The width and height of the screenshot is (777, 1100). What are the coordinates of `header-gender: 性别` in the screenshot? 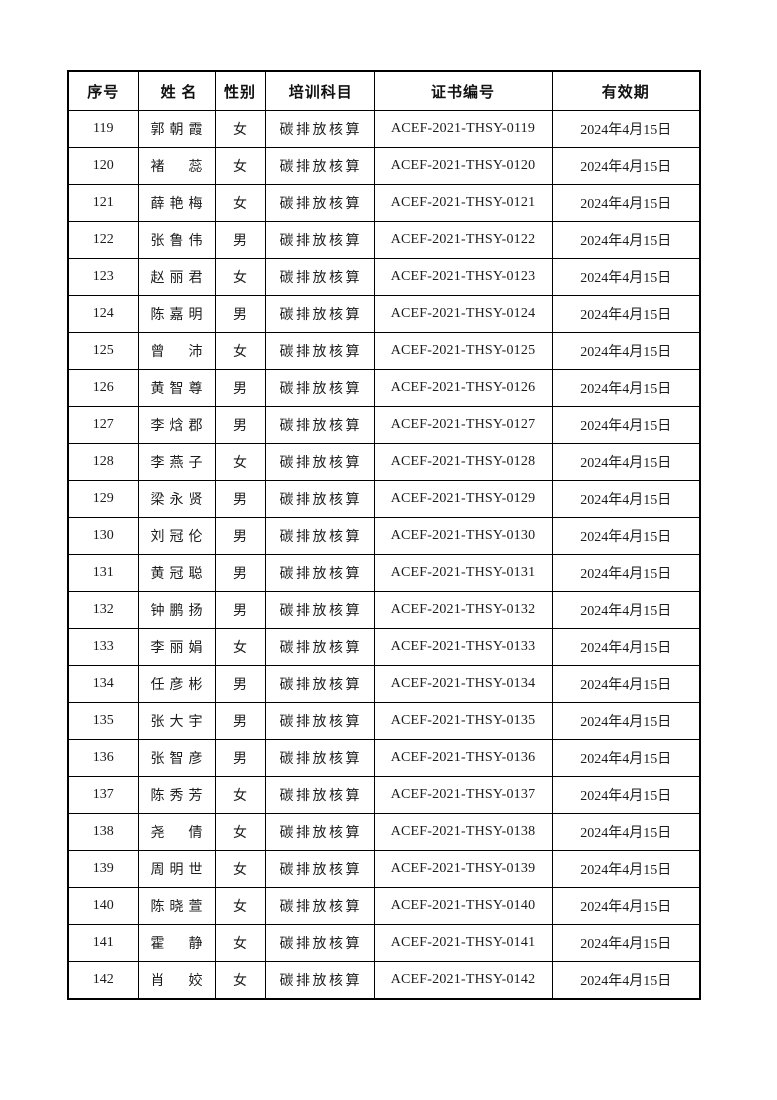 It's located at (240, 90).